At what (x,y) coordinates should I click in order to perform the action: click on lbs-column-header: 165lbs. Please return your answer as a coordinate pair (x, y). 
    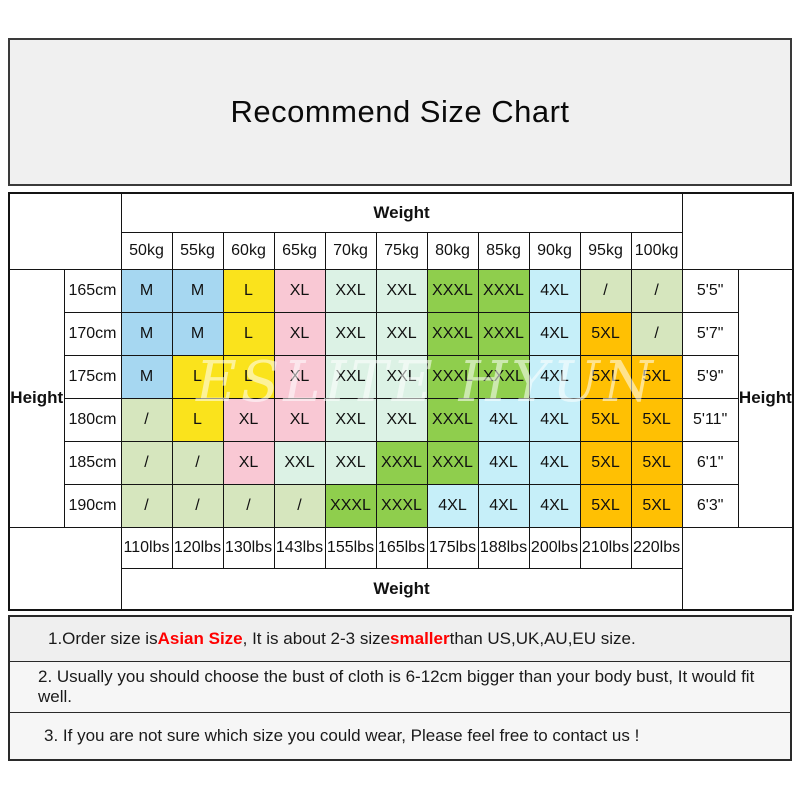
    Looking at the image, I should click on (401, 547).